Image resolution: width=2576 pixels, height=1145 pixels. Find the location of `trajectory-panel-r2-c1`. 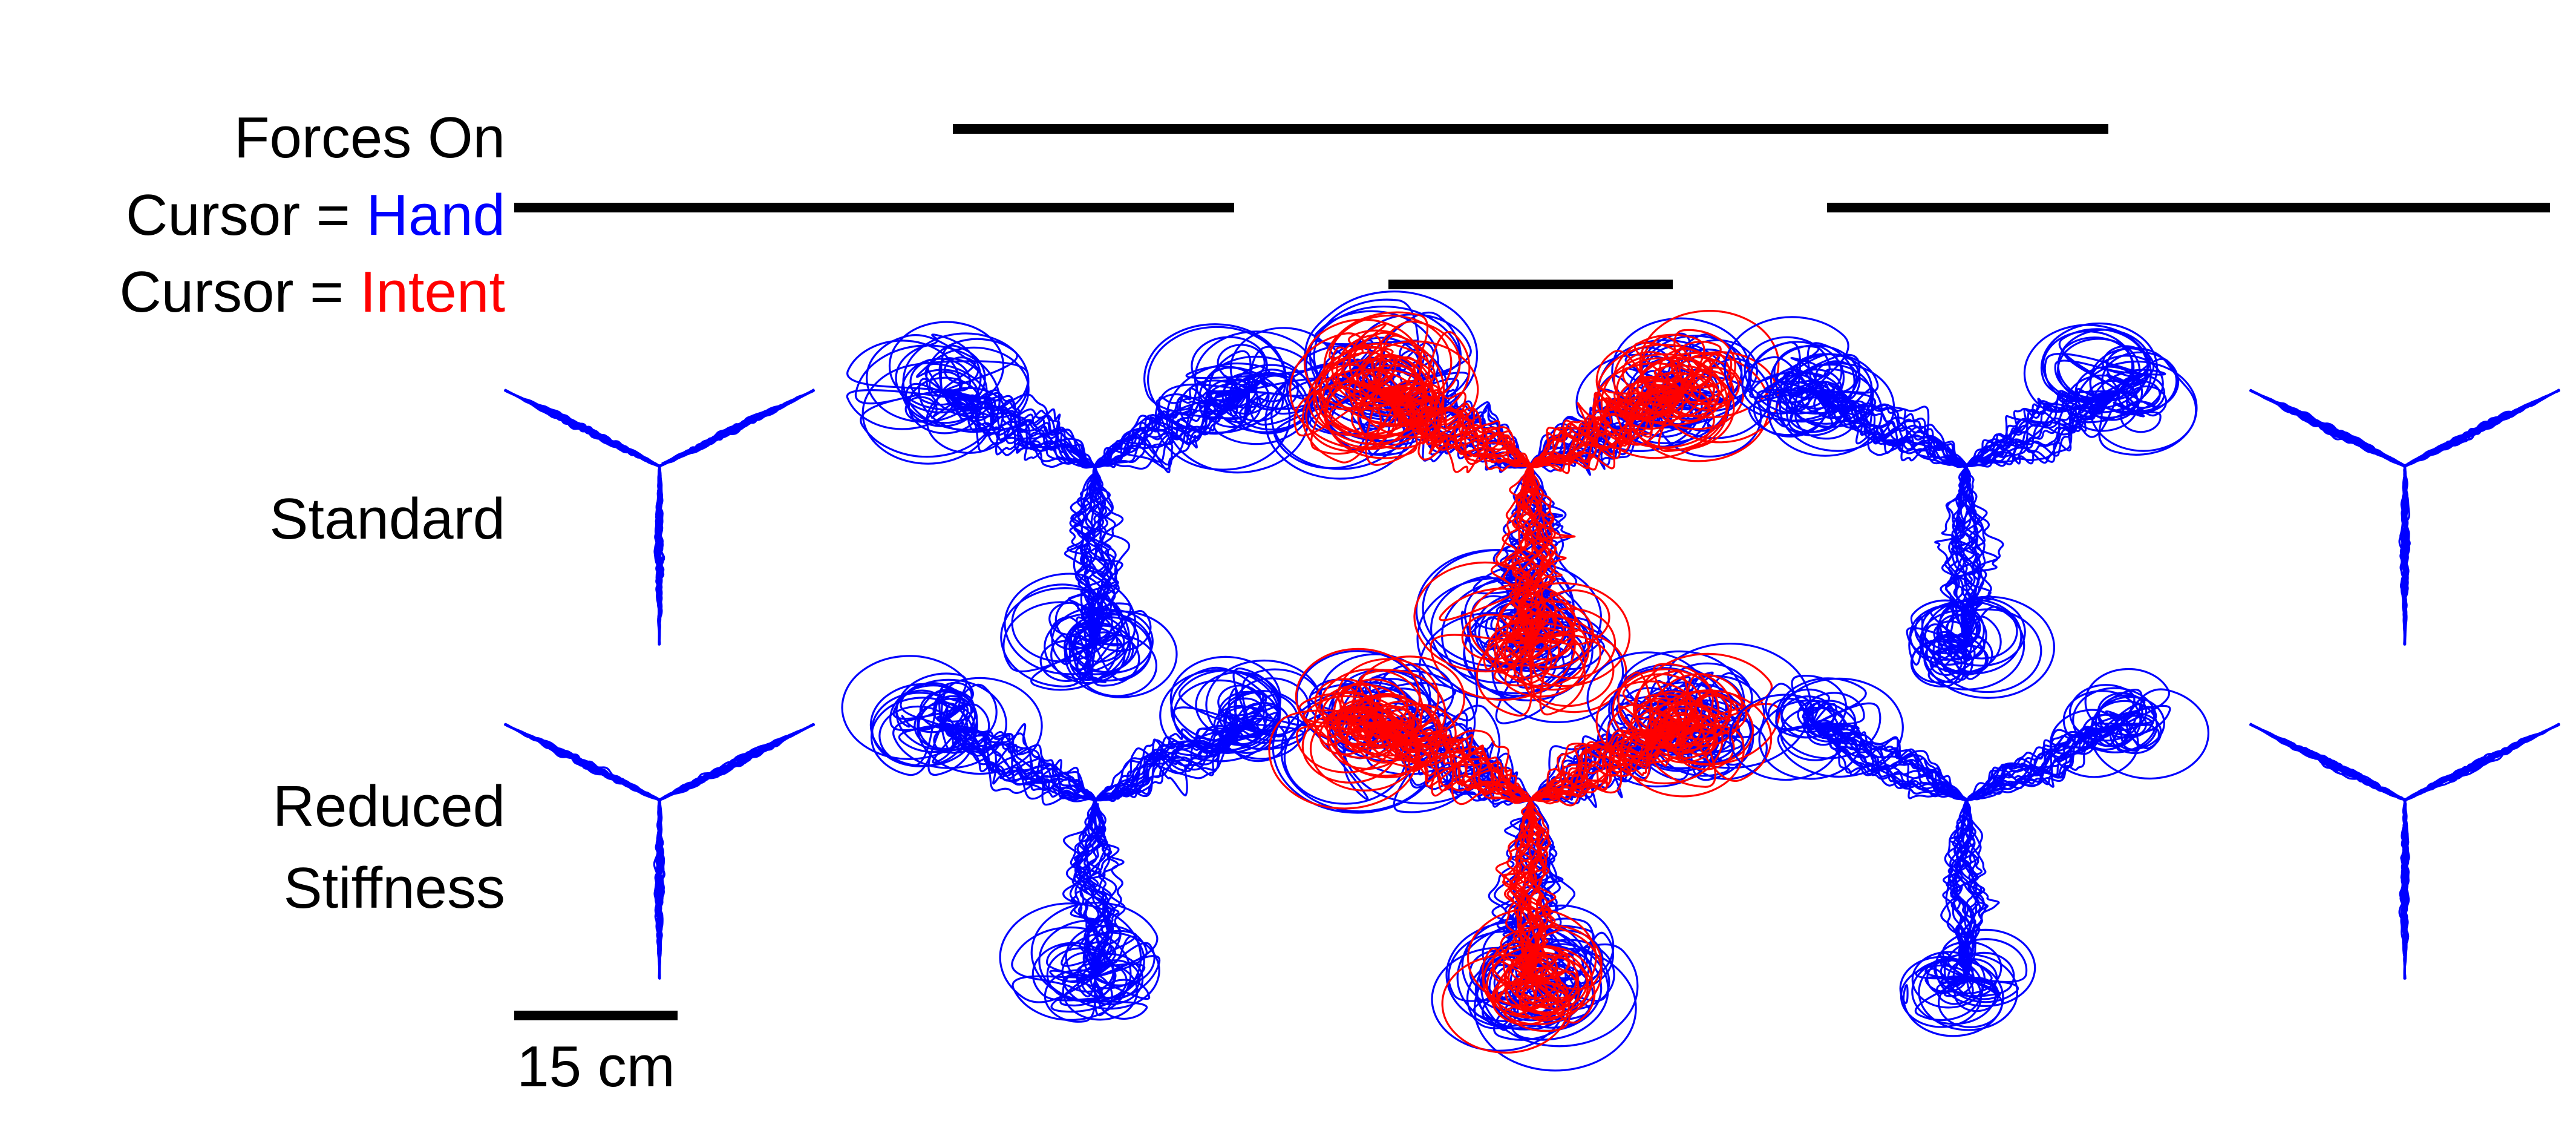

trajectory-panel-r2-c1 is located at coordinates (659, 852).